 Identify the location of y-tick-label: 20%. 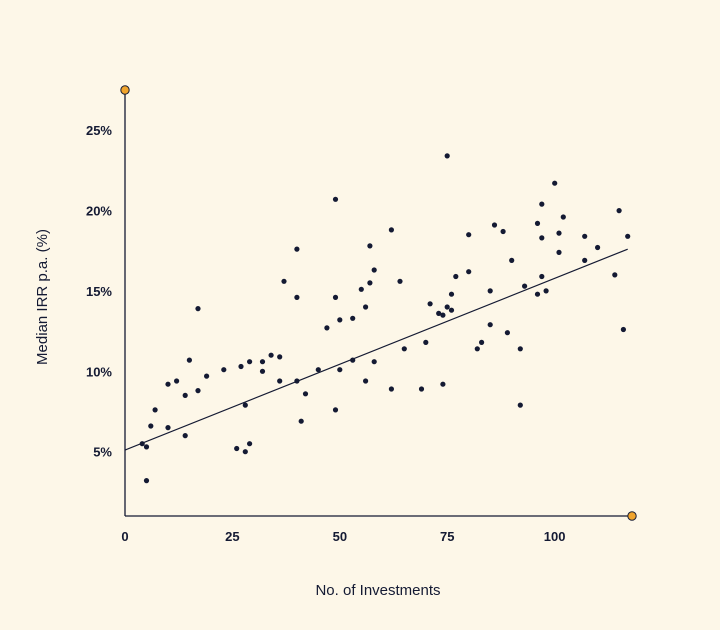
(99, 211).